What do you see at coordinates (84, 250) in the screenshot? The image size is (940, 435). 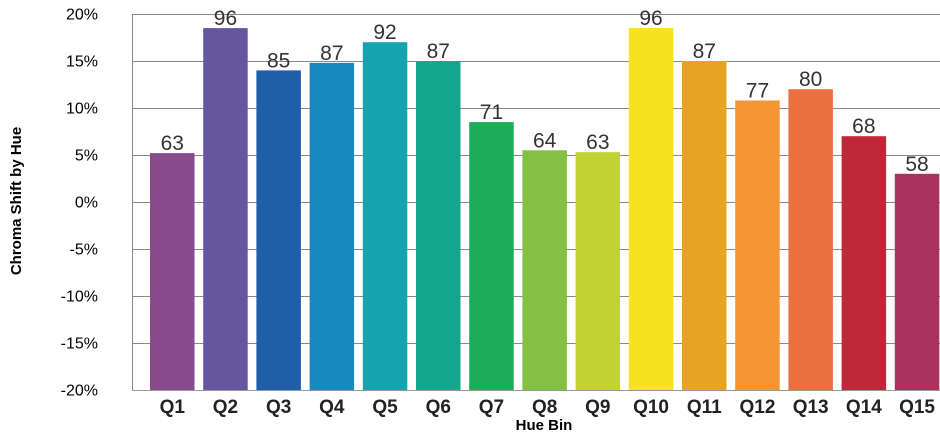 I see `y-tick-label: -5%` at bounding box center [84, 250].